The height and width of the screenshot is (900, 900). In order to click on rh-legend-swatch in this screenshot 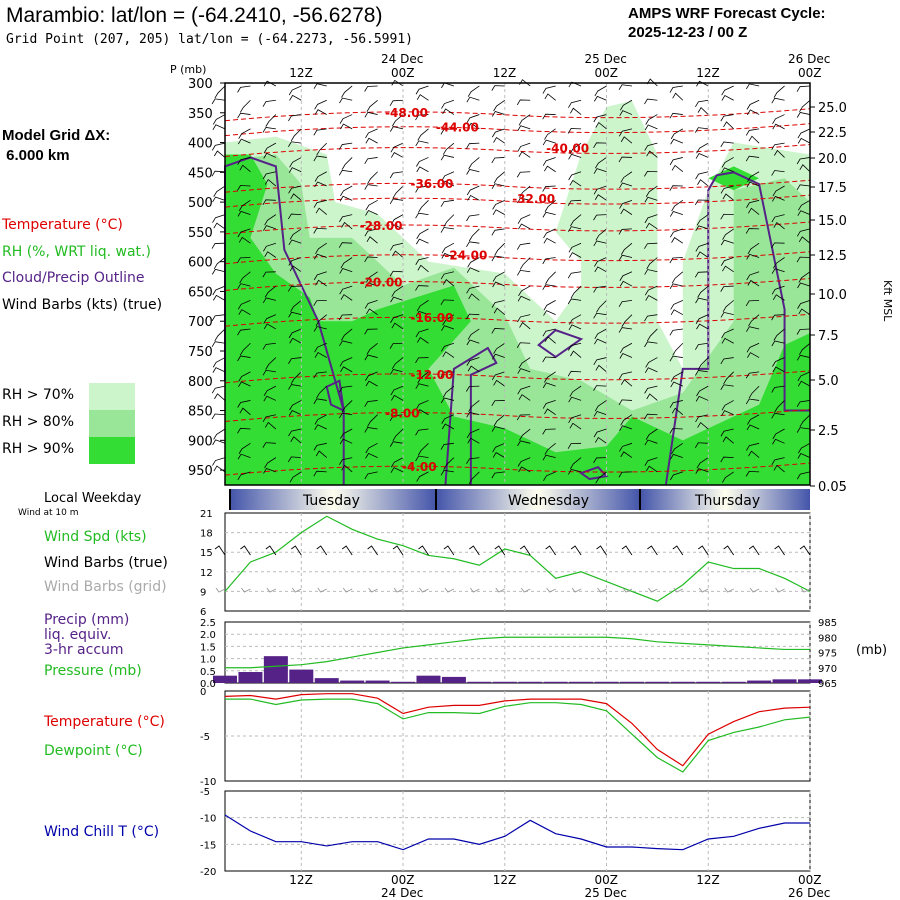, I will do `click(112, 423)`.